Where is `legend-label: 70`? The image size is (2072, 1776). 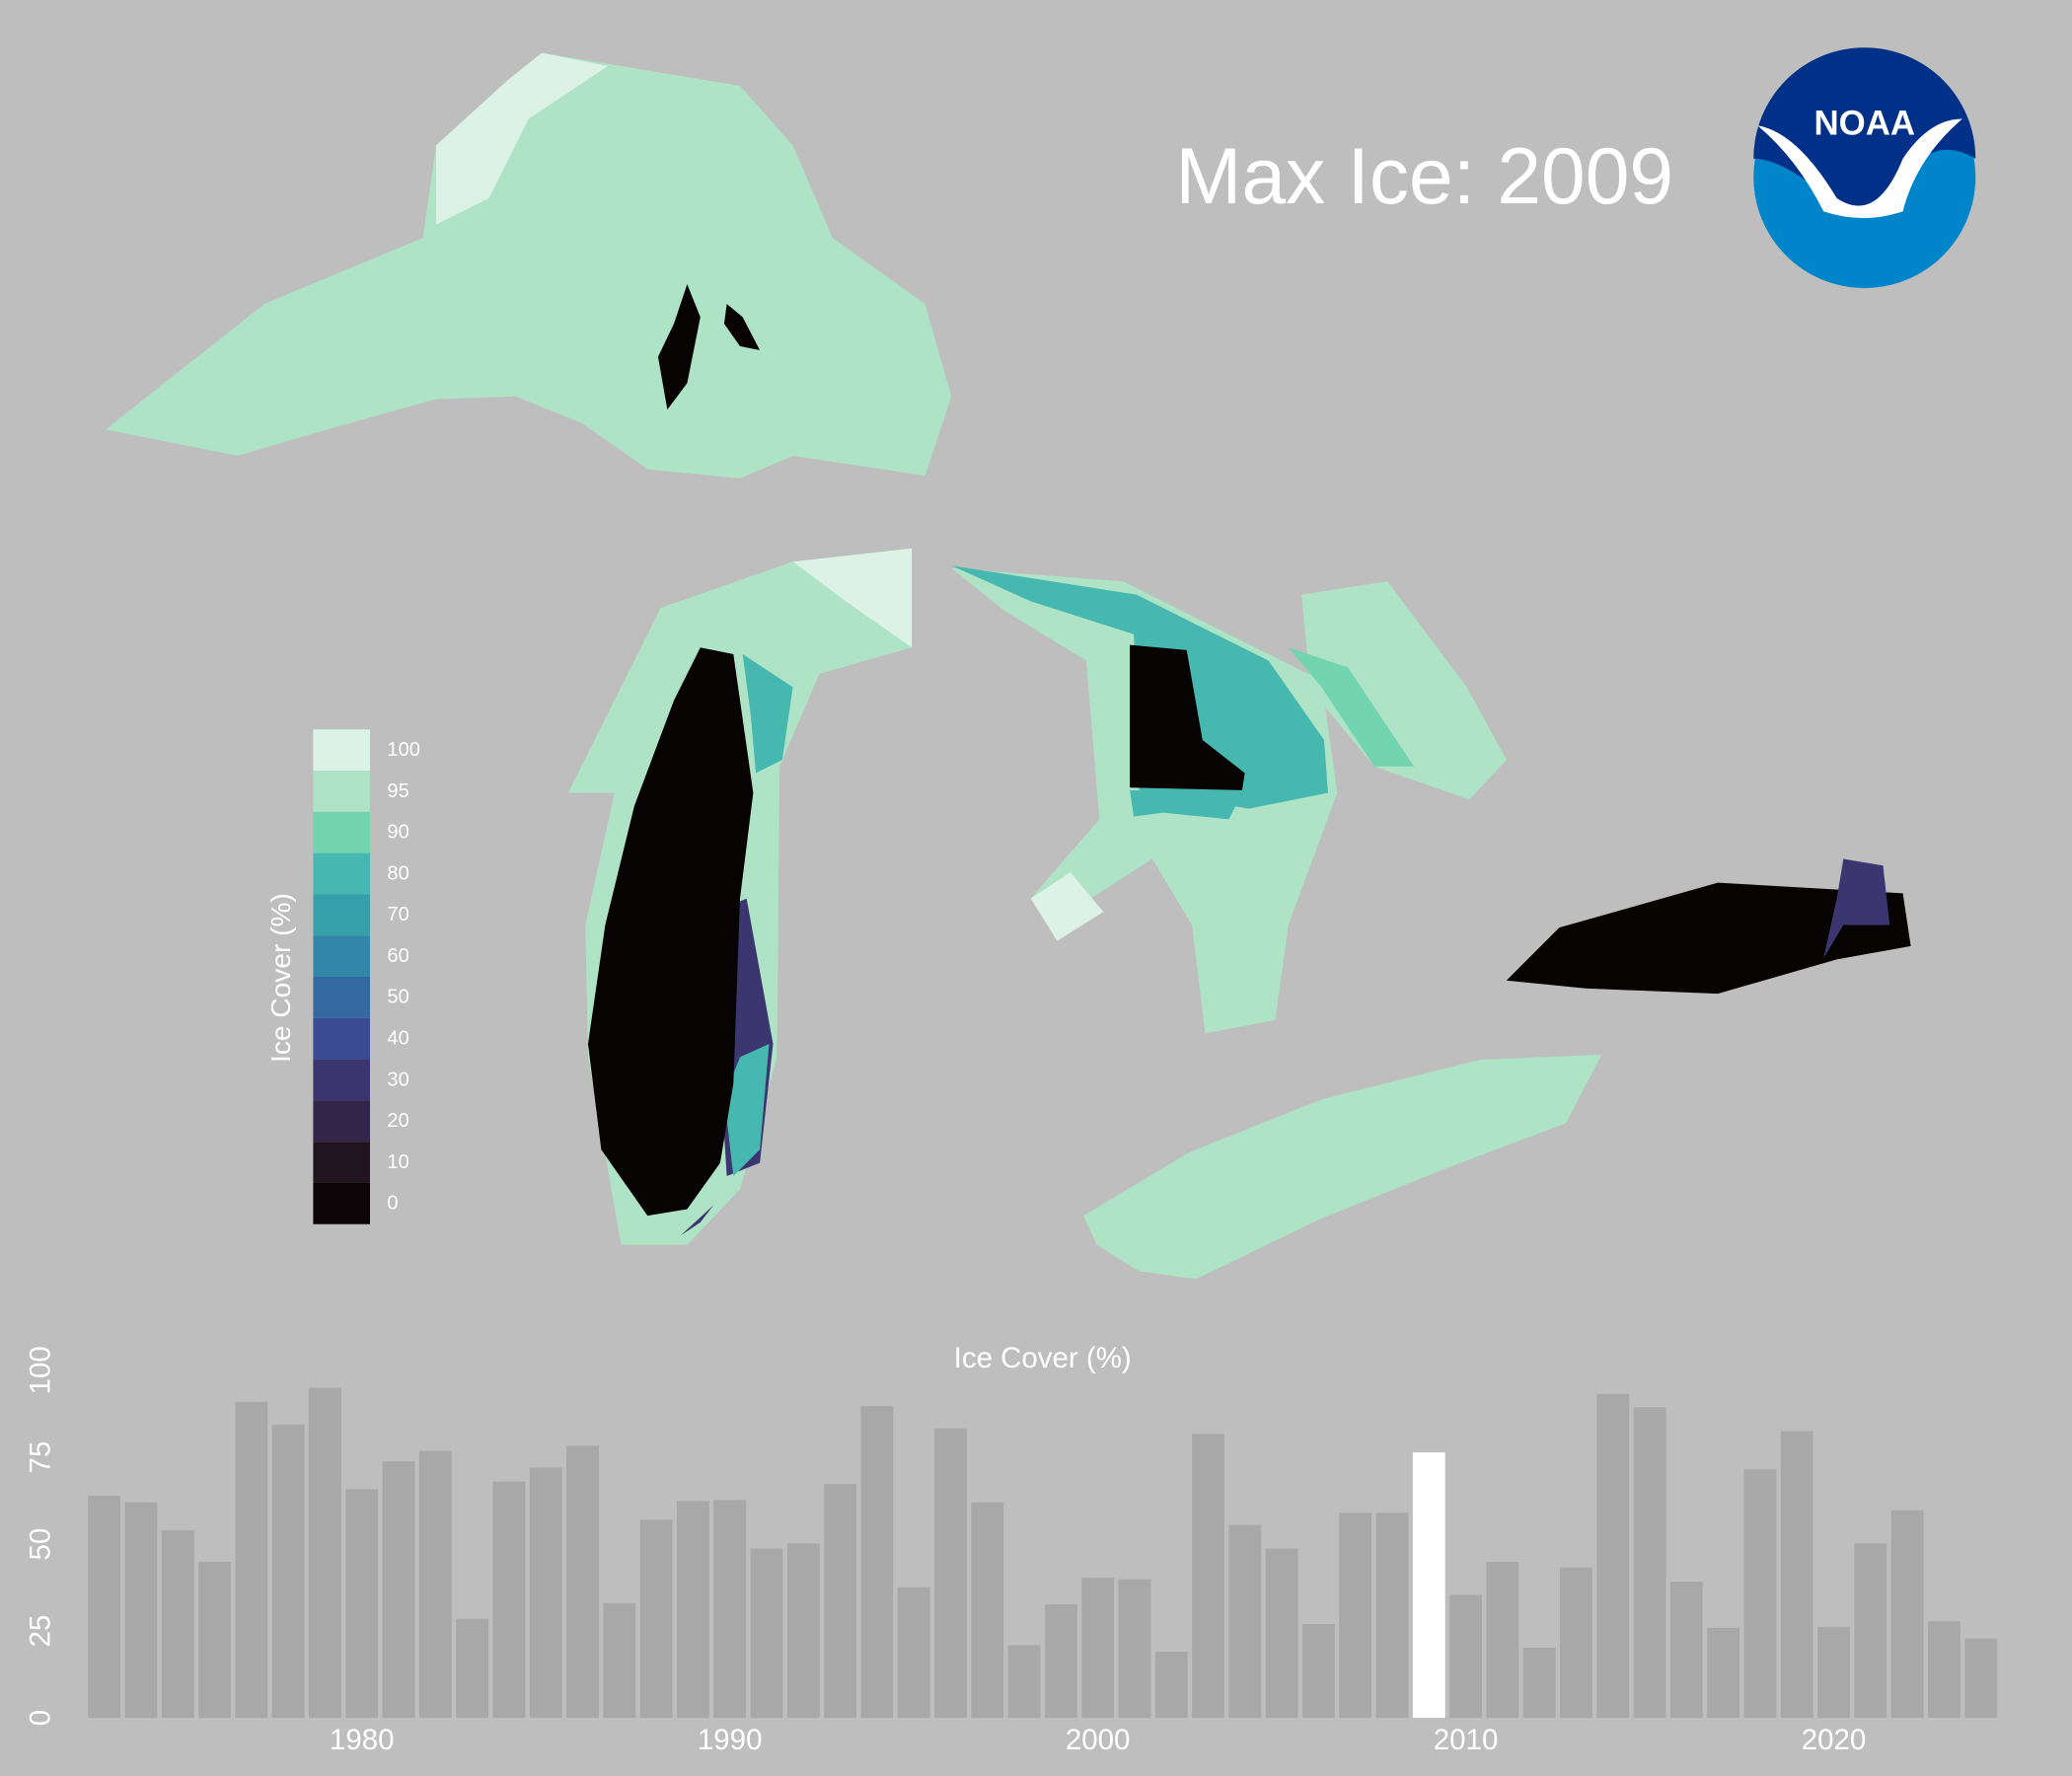
legend-label: 70 is located at coordinates (398, 915).